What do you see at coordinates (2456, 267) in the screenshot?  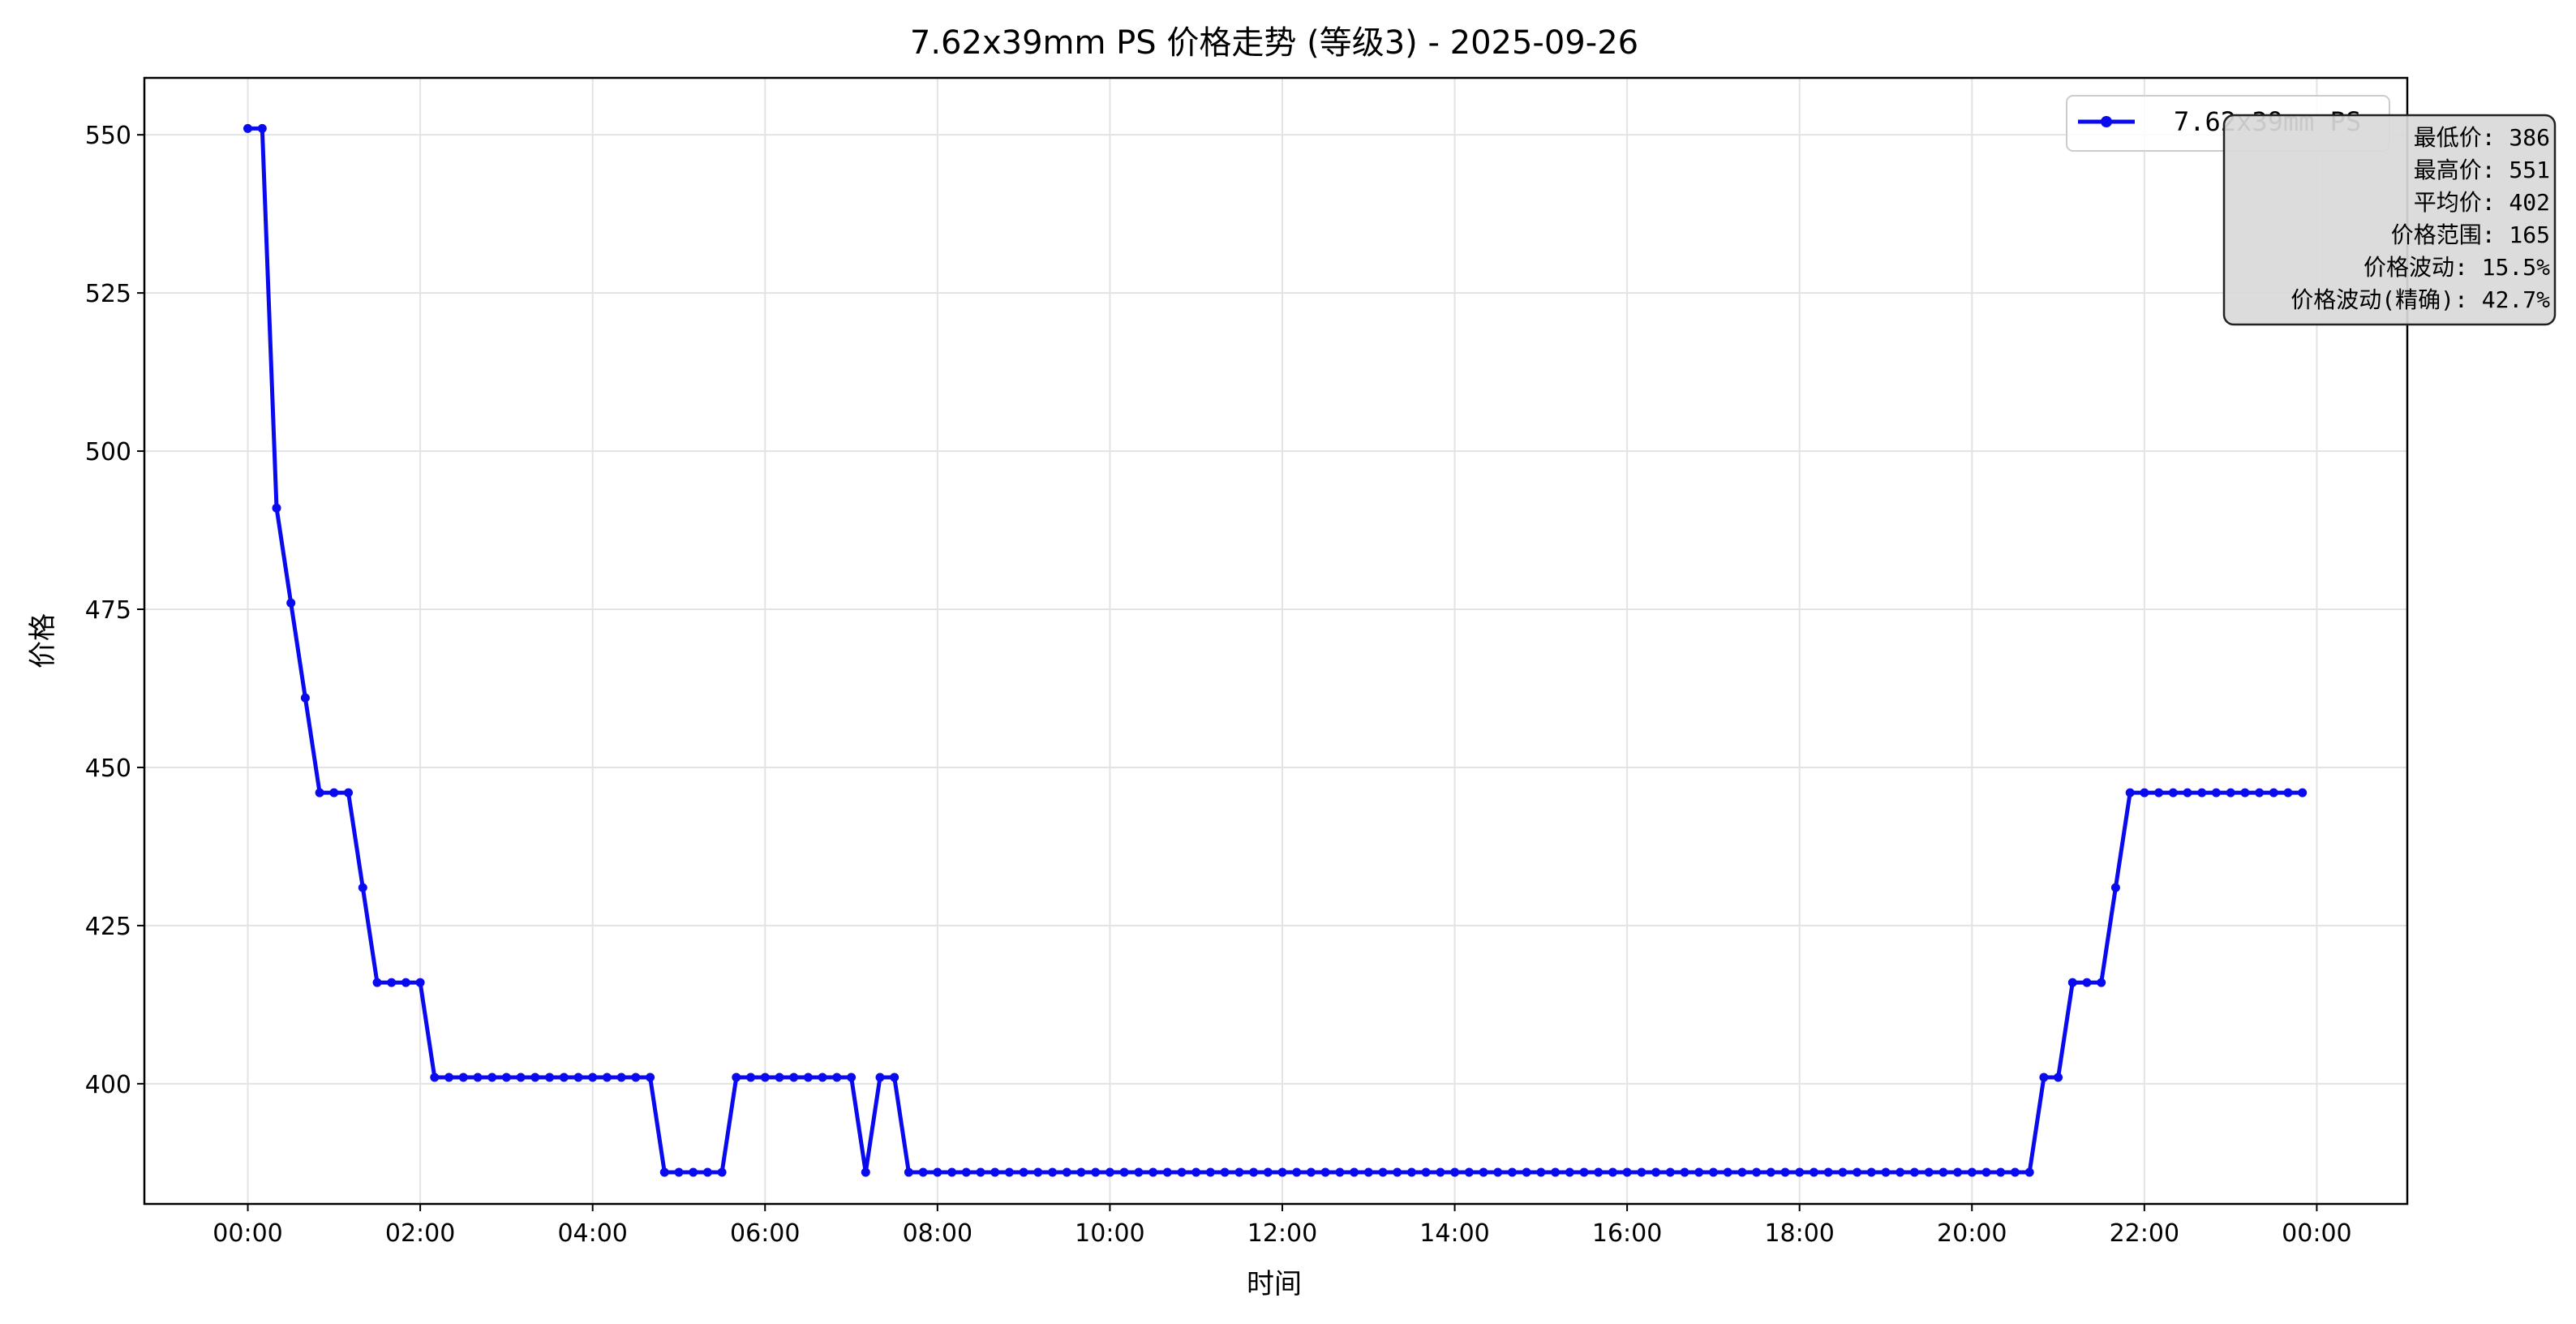 I see `stats-volatility: 价格波动: 15.5%` at bounding box center [2456, 267].